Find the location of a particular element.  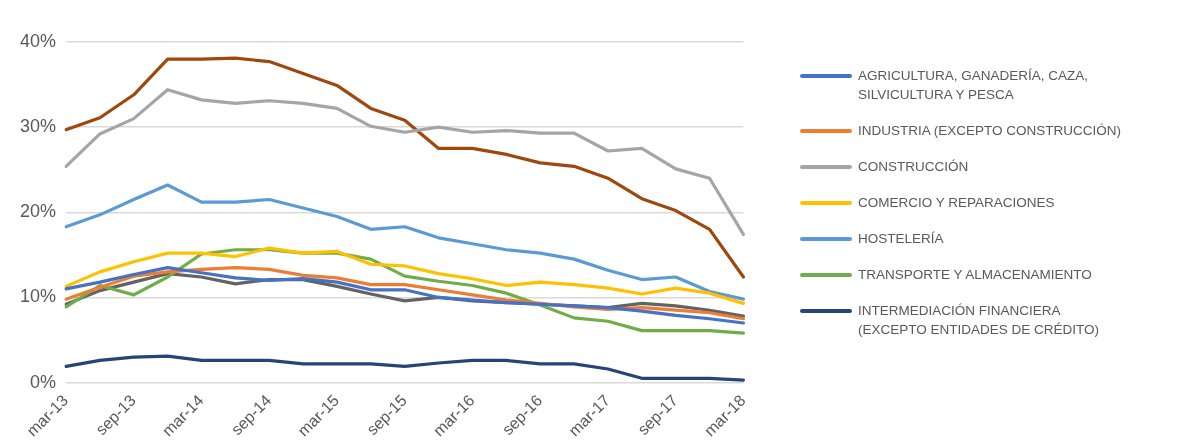

y-tick-label: 10% is located at coordinates (38, 296).